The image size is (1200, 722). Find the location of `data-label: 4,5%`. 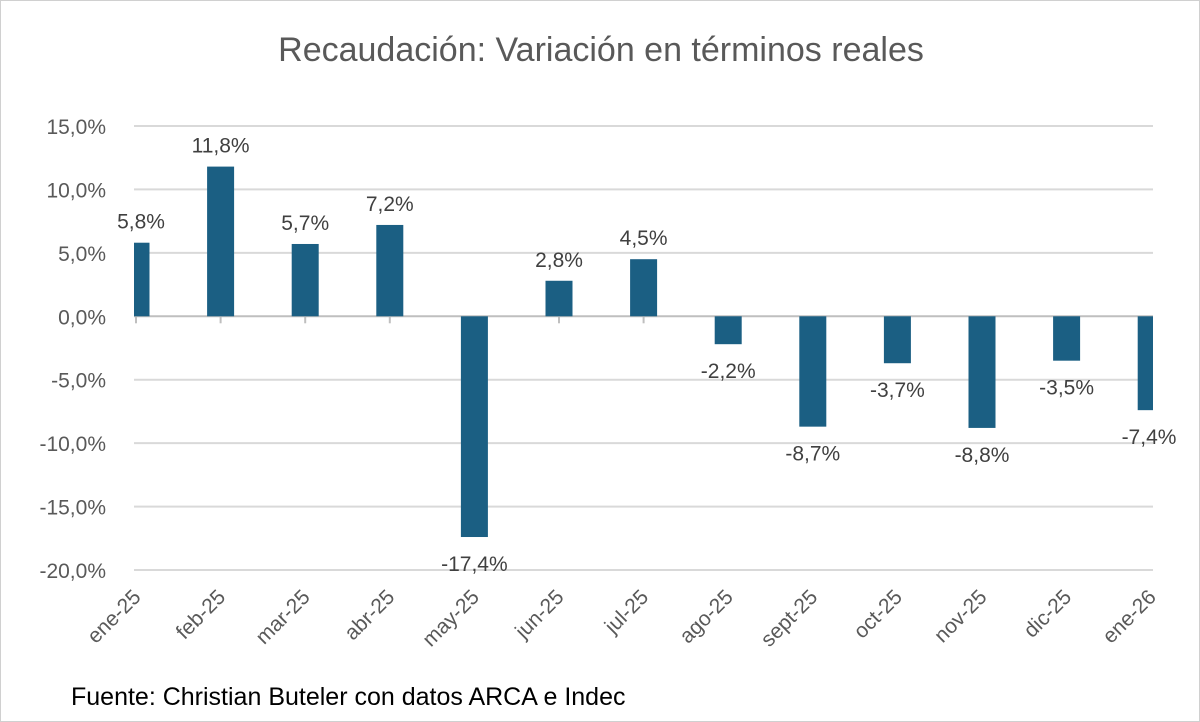

data-label: 4,5% is located at coordinates (644, 238).